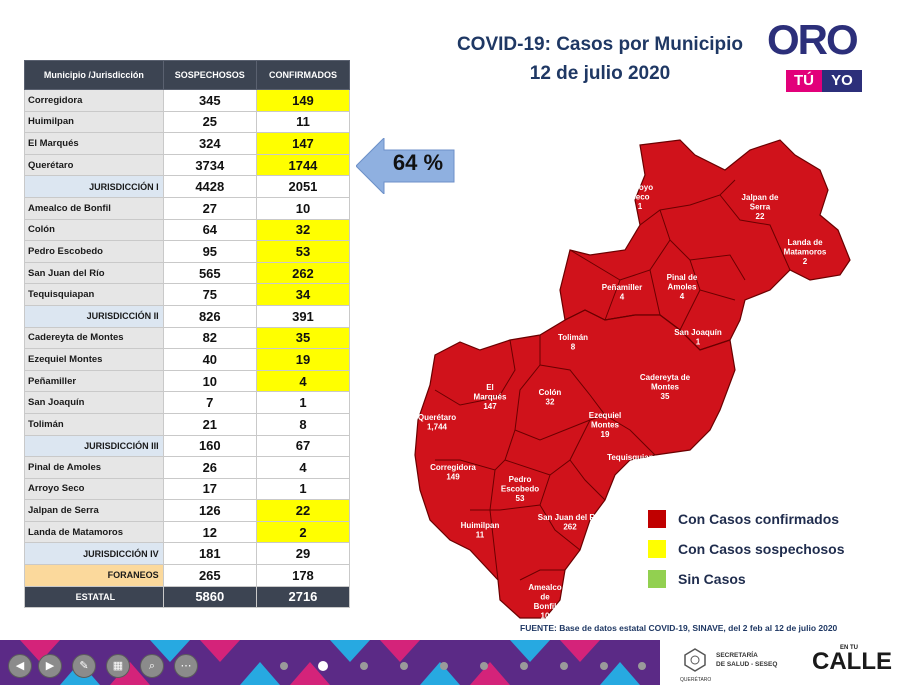 This screenshot has width=900, height=685. Describe the element at coordinates (152, 666) in the screenshot. I see `zoom-button: ⌕` at that location.